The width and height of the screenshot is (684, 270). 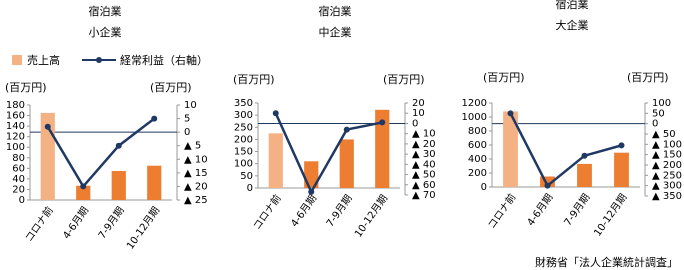 What do you see at coordinates (658, 113) in the screenshot?
I see `y2-tick-label: 50` at bounding box center [658, 113].